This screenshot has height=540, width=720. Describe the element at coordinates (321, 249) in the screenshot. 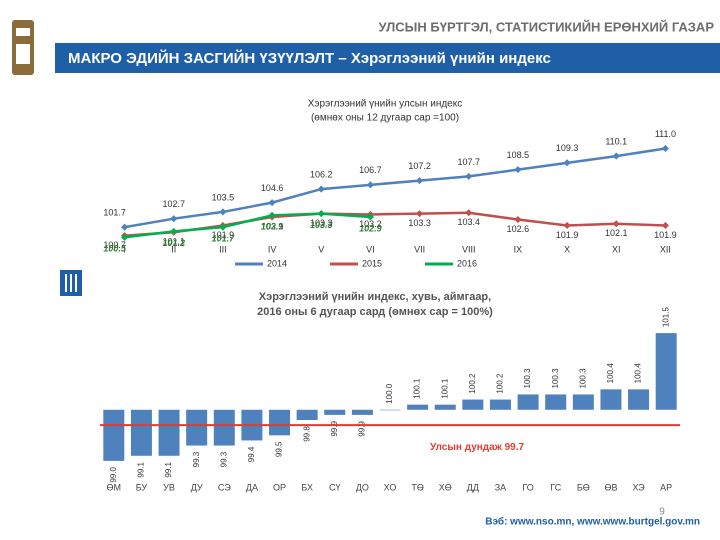

I see `x-tick-label: V` at that location.